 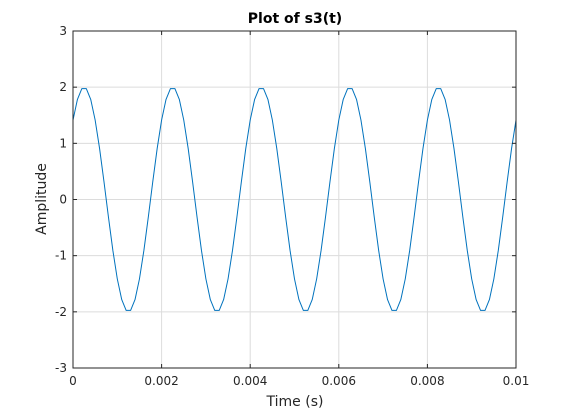 I want to click on y-tick-label: 3, so click(x=63, y=31).